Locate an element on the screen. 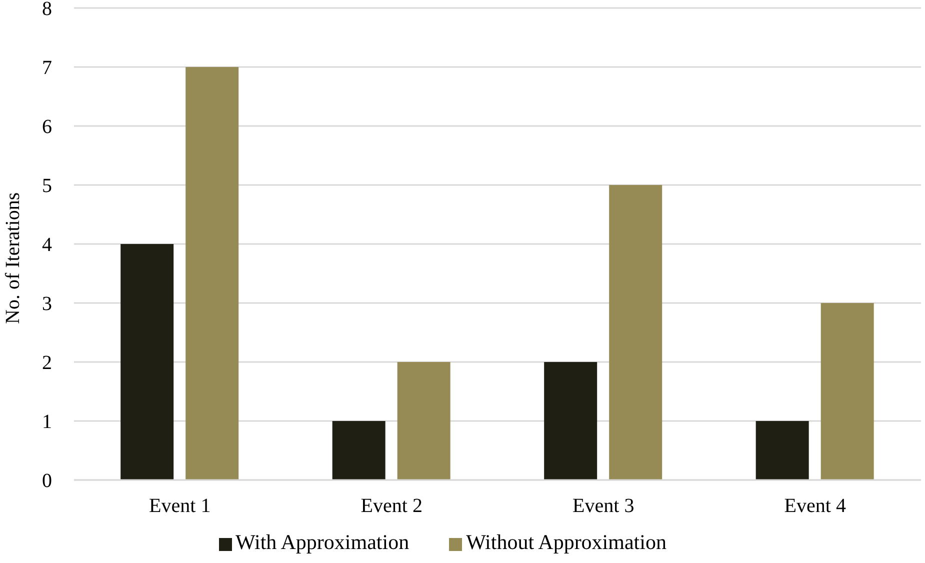 The height and width of the screenshot is (563, 925). x-tick-label: Event 4 is located at coordinates (815, 506).